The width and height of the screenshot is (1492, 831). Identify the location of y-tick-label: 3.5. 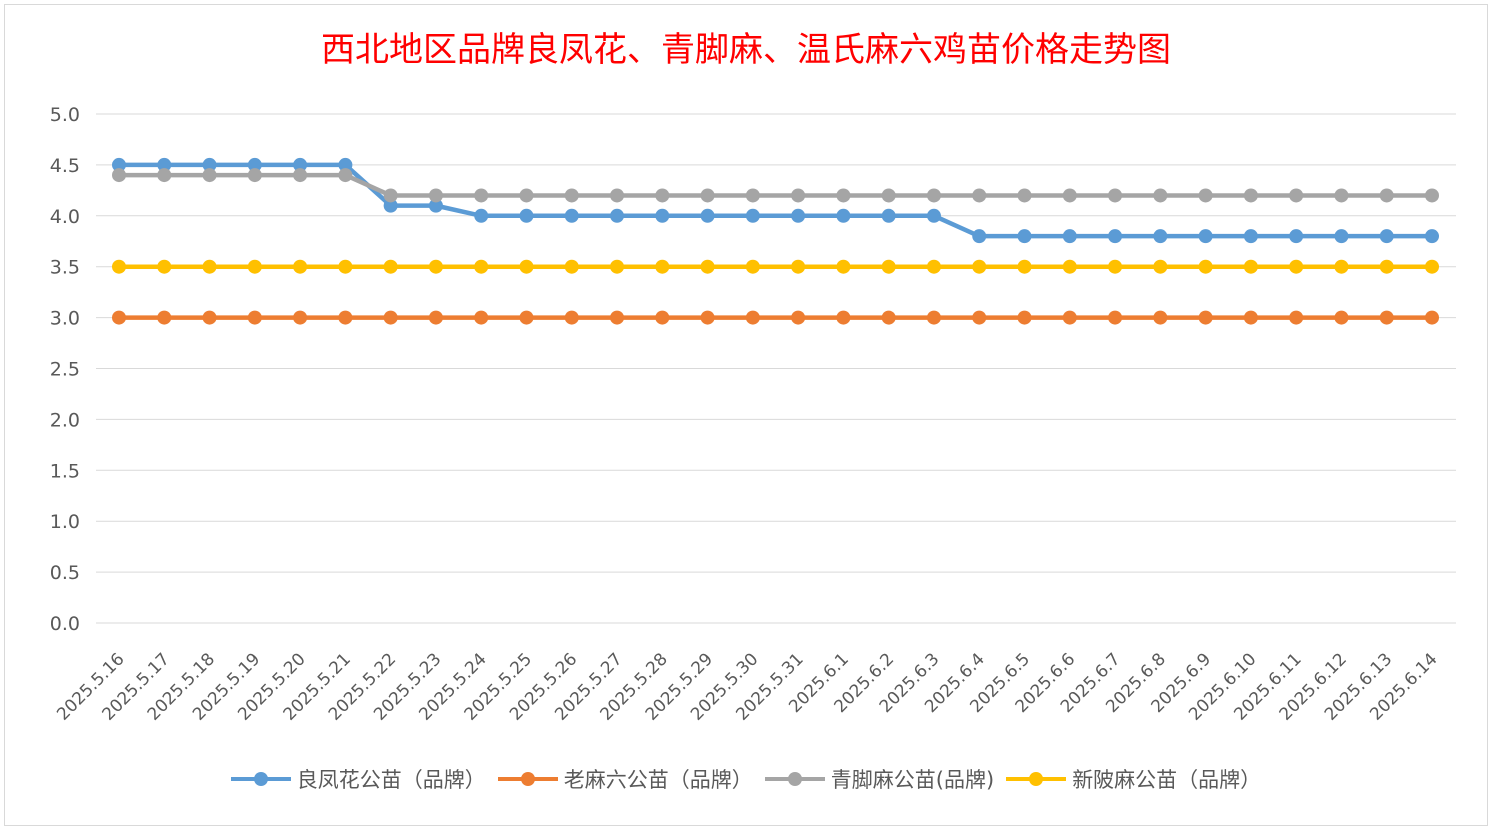
(65, 268).